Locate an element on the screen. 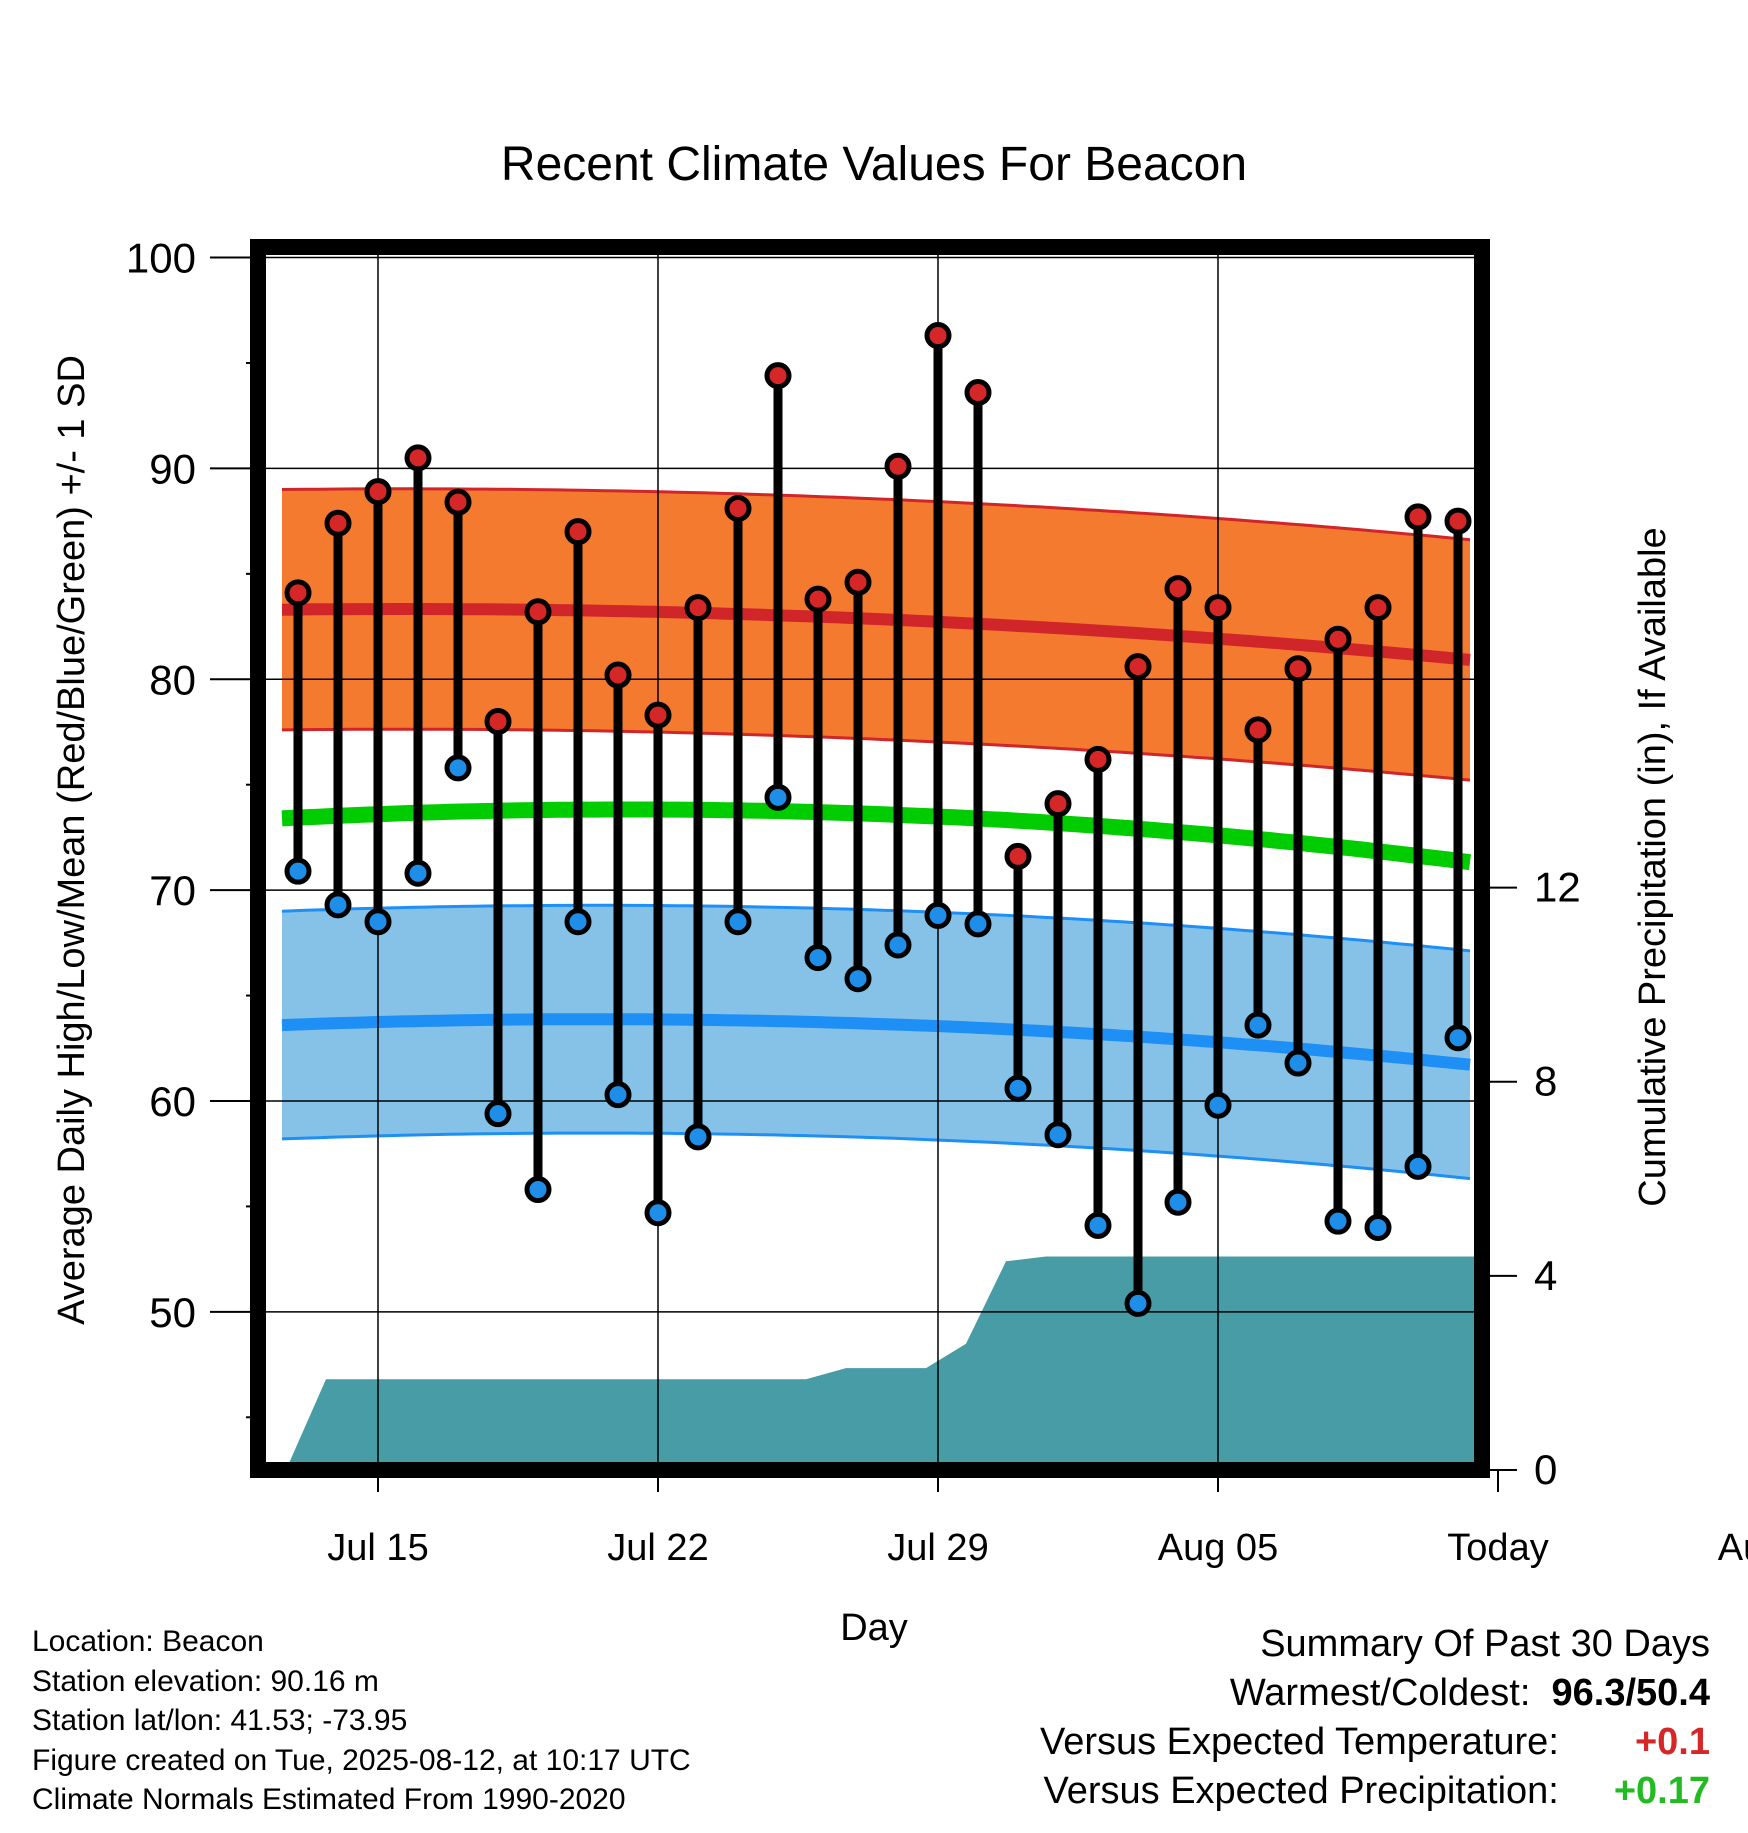 The width and height of the screenshot is (1748, 1833). x-tick-label: Jul 15 is located at coordinates (377, 1548).